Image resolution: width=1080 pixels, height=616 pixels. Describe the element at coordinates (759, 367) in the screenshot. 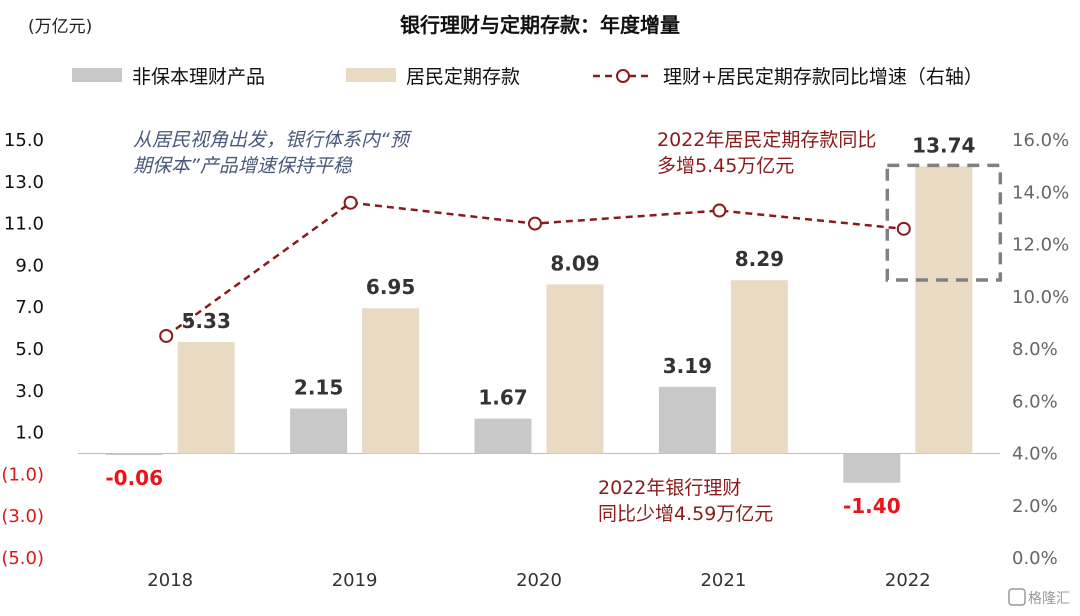

I see `bar-deposit-2021` at that location.